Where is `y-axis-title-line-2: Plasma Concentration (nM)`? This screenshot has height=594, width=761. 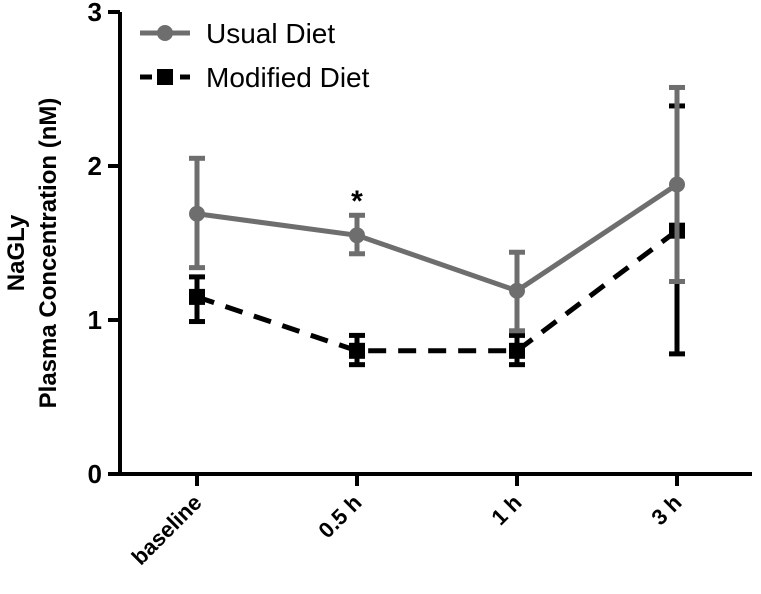
y-axis-title-line-2: Plasma Concentration (nM) is located at coordinates (48, 253).